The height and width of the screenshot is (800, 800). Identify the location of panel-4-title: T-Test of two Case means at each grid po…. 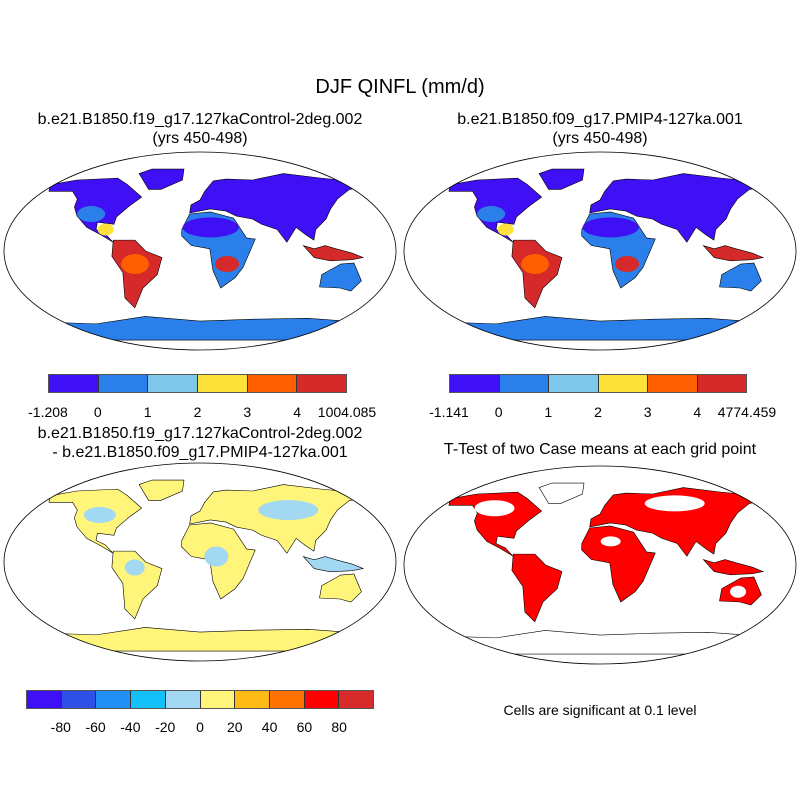
(600, 449).